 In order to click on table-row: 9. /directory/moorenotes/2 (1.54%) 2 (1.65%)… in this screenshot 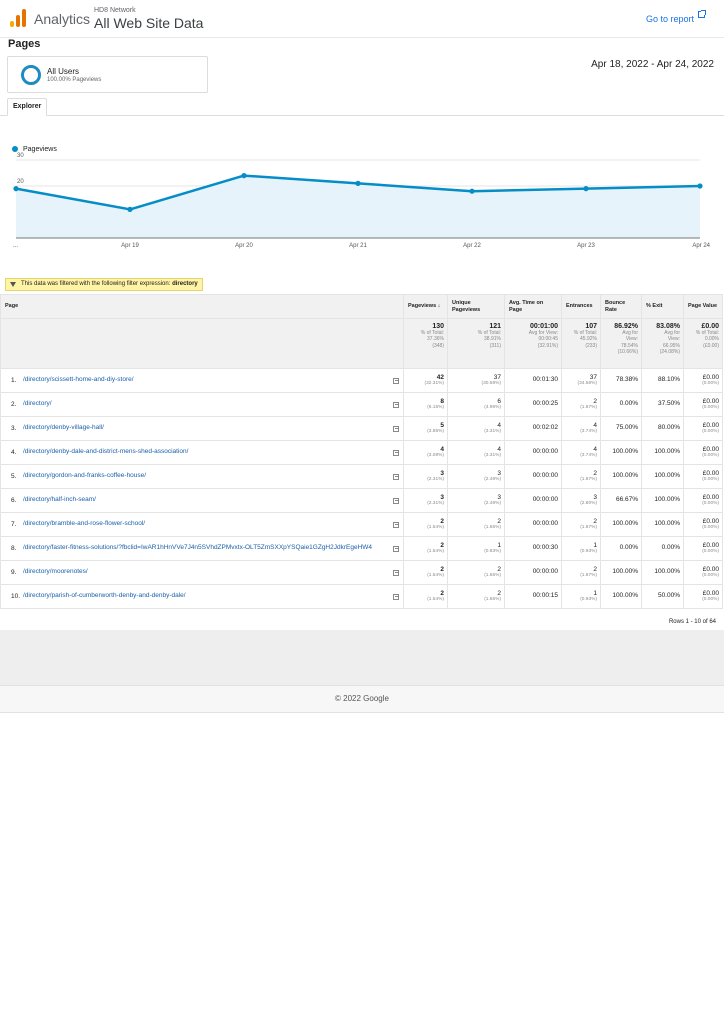, I will do `click(361, 572)`.